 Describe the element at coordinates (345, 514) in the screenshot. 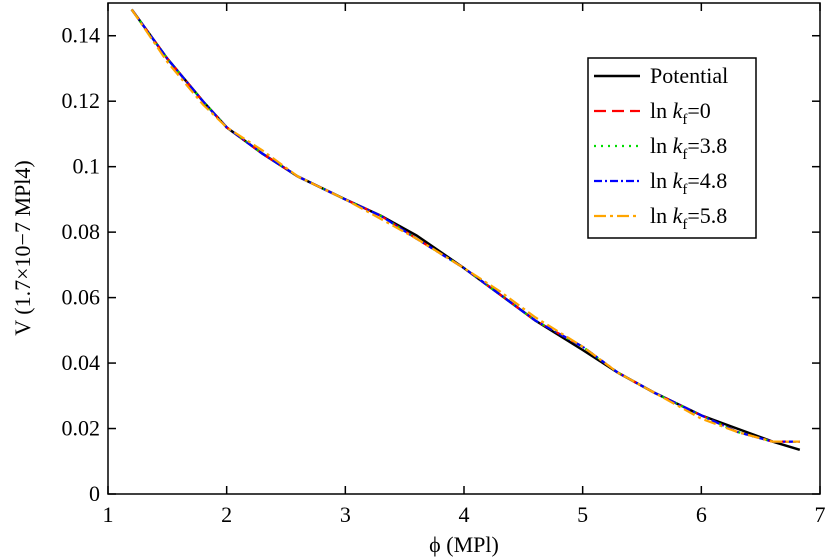

I see `x-tick-label: 3` at that location.